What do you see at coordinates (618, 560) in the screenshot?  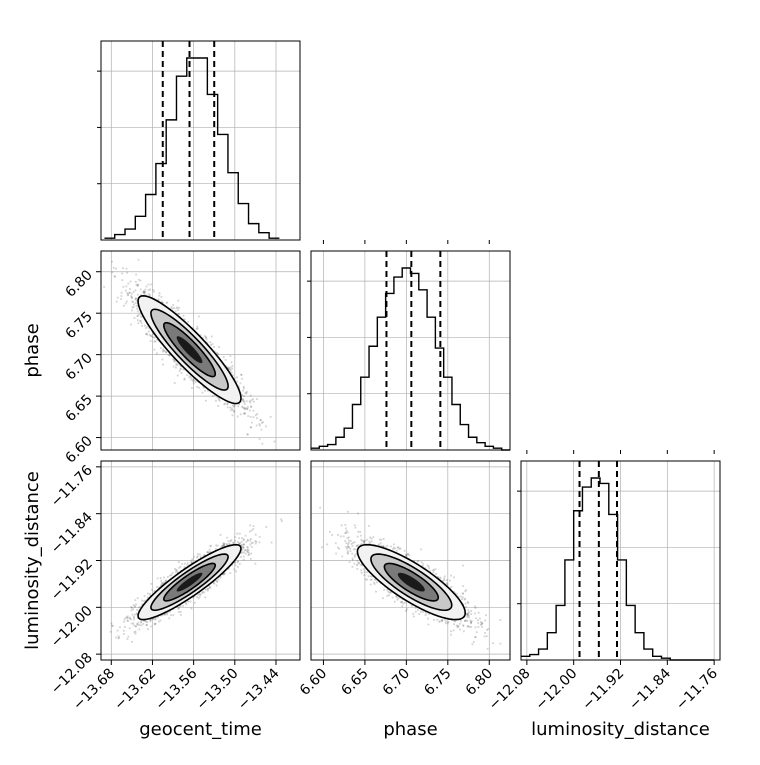 I see `histogram-panel-luminosity_distance` at bounding box center [618, 560].